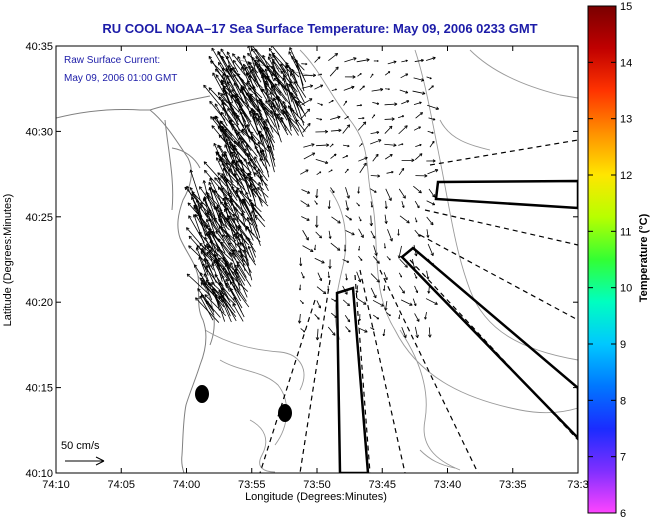 The image size is (651, 519). I want to click on beam-line, so click(362, 373).